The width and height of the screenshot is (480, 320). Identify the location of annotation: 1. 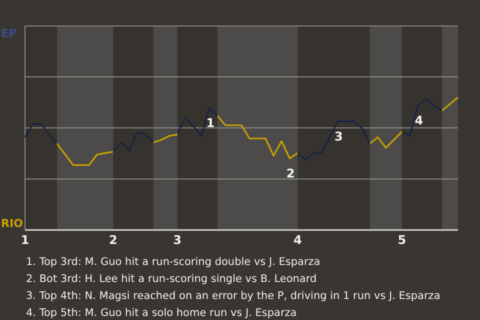
(210, 123).